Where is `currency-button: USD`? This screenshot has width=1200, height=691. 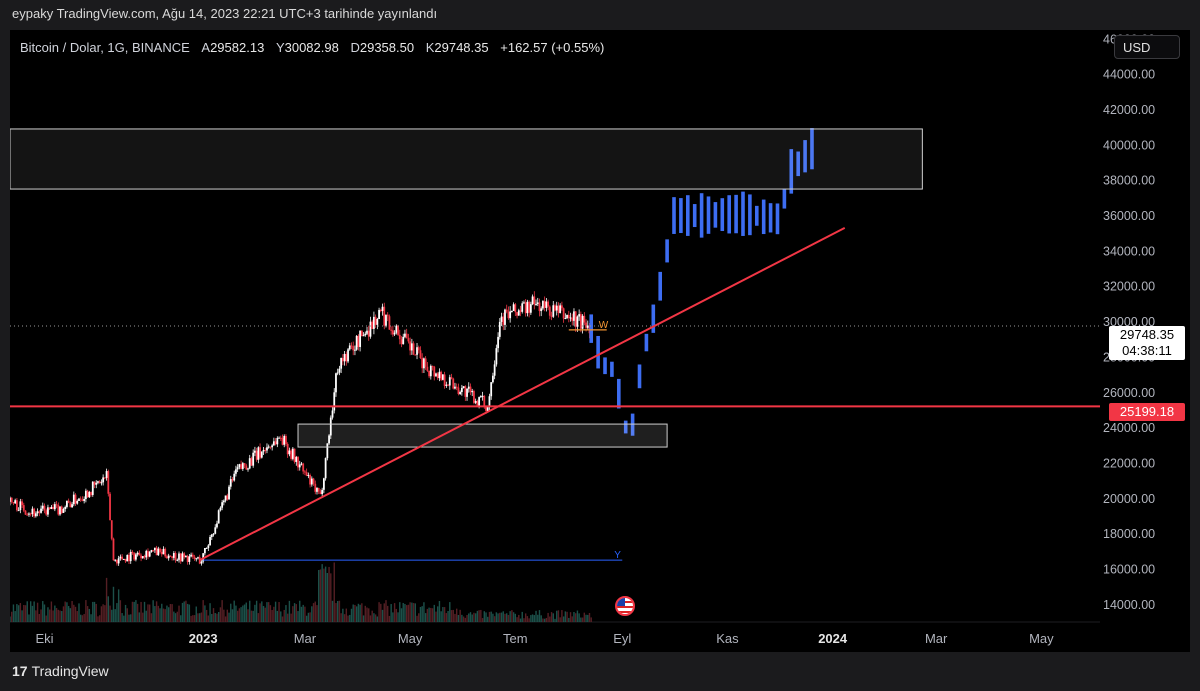 currency-button: USD is located at coordinates (1147, 47).